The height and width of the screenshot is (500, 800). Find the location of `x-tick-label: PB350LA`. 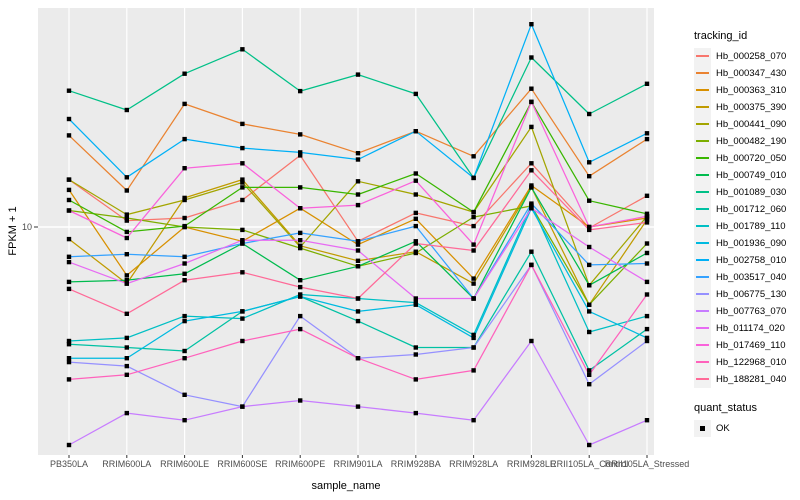

x-tick-label: PB350LA is located at coordinates (69, 464).